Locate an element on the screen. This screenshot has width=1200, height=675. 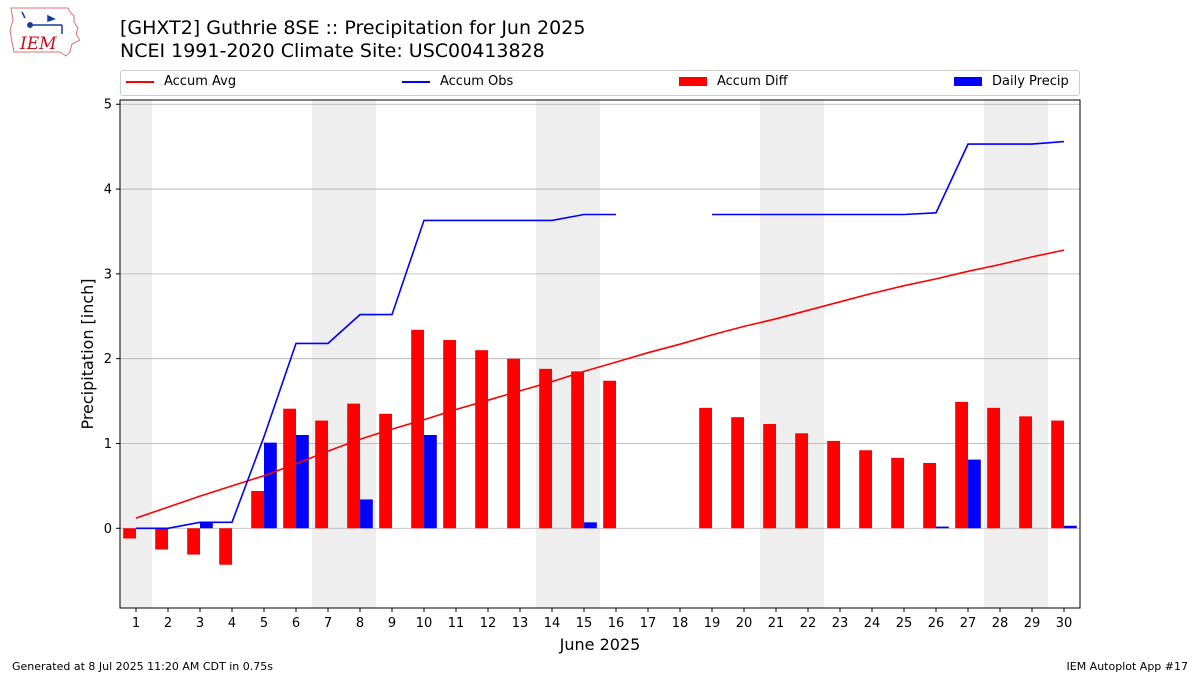
x-tick-label: 10 is located at coordinates (424, 623).